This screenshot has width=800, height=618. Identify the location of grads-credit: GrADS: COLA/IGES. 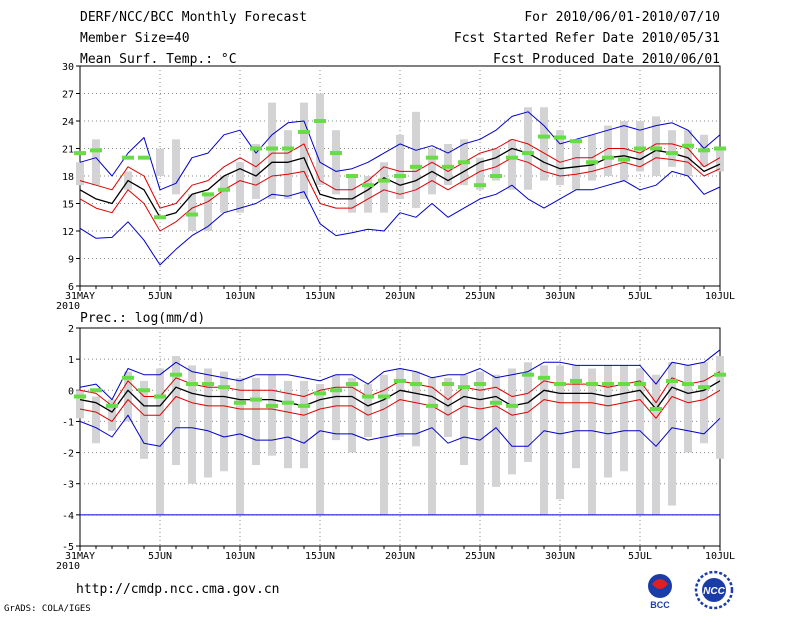
(47, 609).